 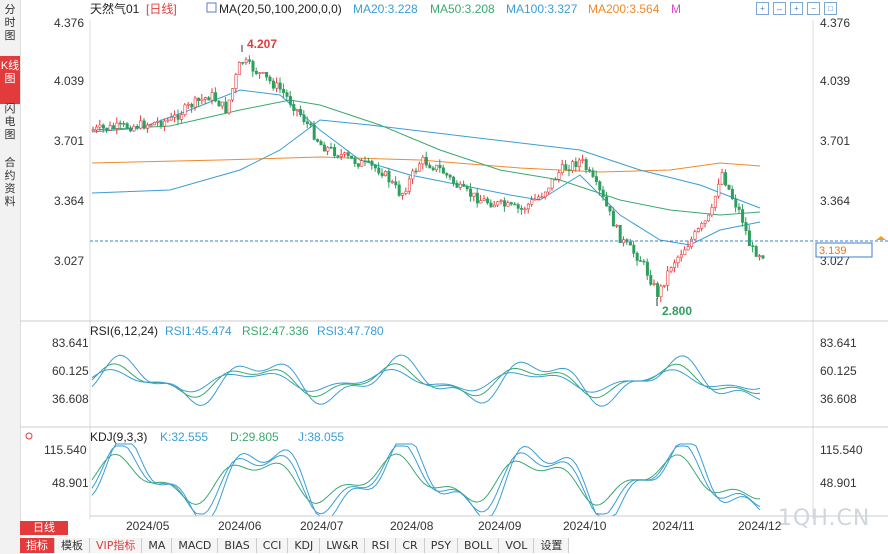 I want to click on kdj-tick: 48.901, so click(x=70, y=483).